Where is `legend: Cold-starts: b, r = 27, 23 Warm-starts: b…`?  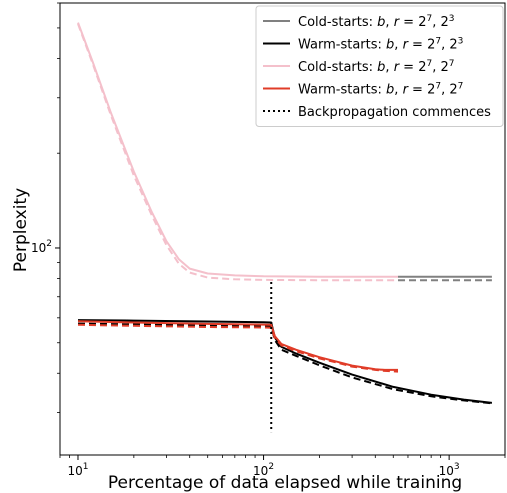 legend: Cold-starts: b, r = 27, 23 Warm-starts: b… is located at coordinates (379, 66).